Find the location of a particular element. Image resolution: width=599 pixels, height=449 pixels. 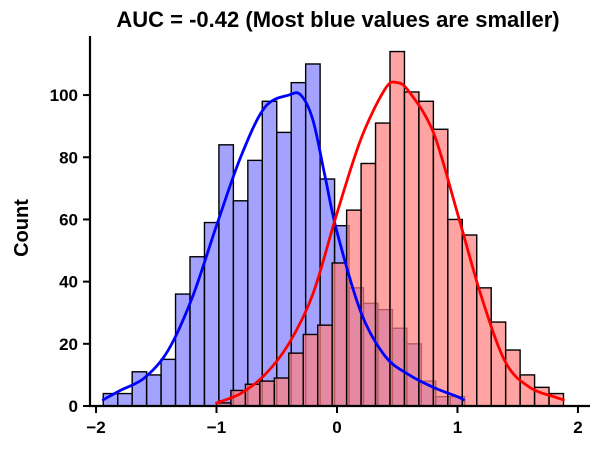

y-axis-label: Count is located at coordinates (22, 228).